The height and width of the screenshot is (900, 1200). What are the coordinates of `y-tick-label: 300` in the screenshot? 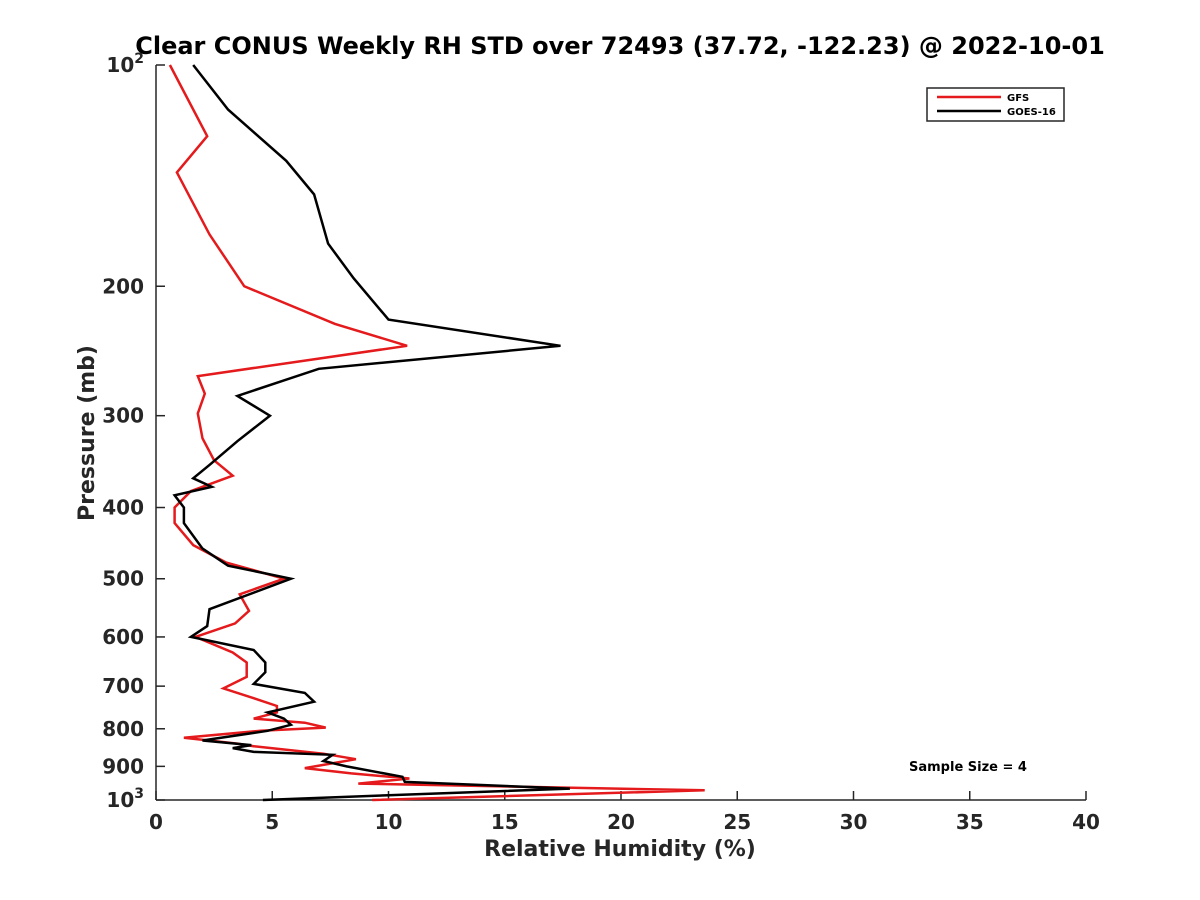 It's located at (123, 416).